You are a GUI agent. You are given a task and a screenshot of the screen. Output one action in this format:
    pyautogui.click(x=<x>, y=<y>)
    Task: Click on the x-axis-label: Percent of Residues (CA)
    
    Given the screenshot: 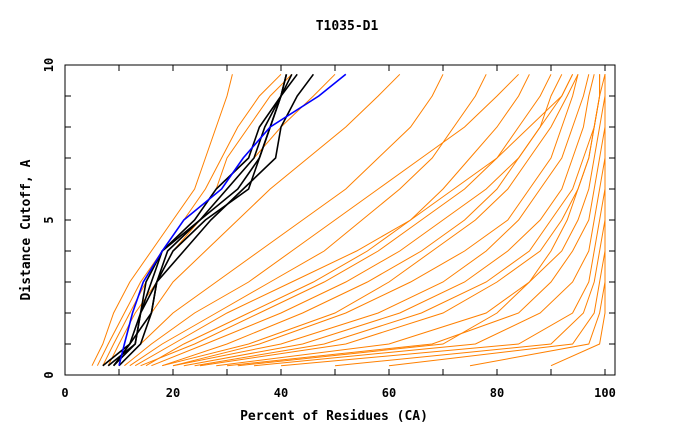 What is the action you would take?
    pyautogui.click(x=334, y=416)
    